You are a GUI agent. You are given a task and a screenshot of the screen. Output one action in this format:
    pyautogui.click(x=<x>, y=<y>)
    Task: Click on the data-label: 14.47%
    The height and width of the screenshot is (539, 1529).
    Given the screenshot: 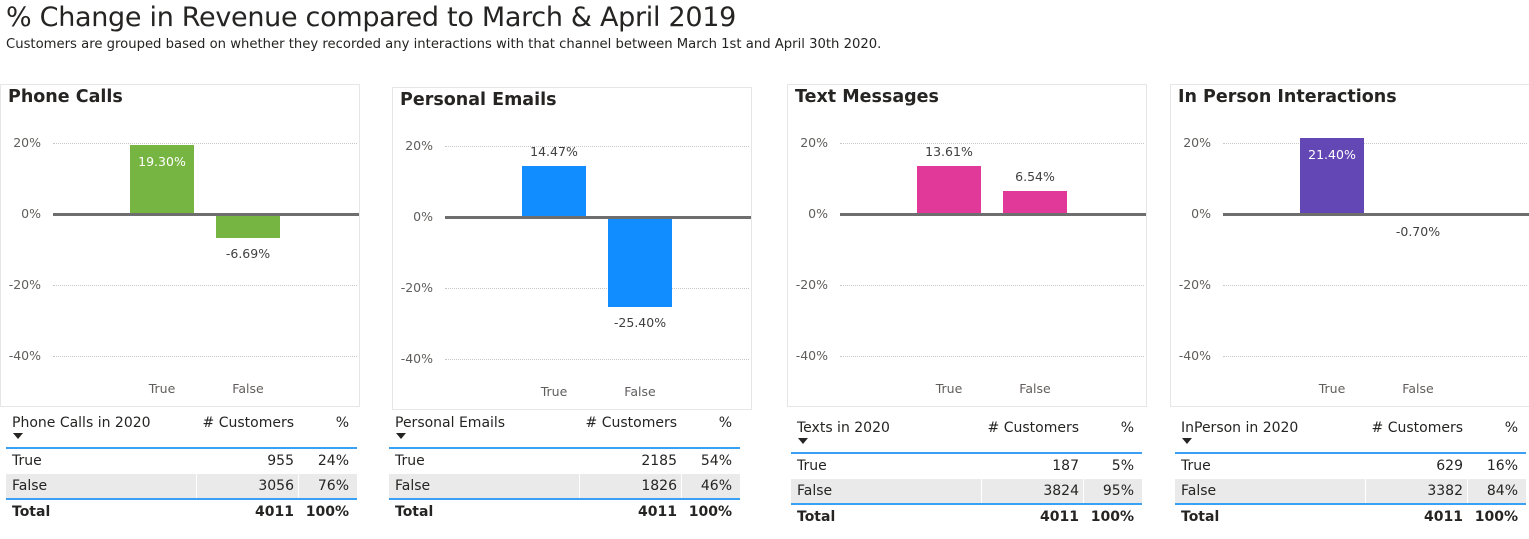 What is the action you would take?
    pyautogui.click(x=554, y=151)
    